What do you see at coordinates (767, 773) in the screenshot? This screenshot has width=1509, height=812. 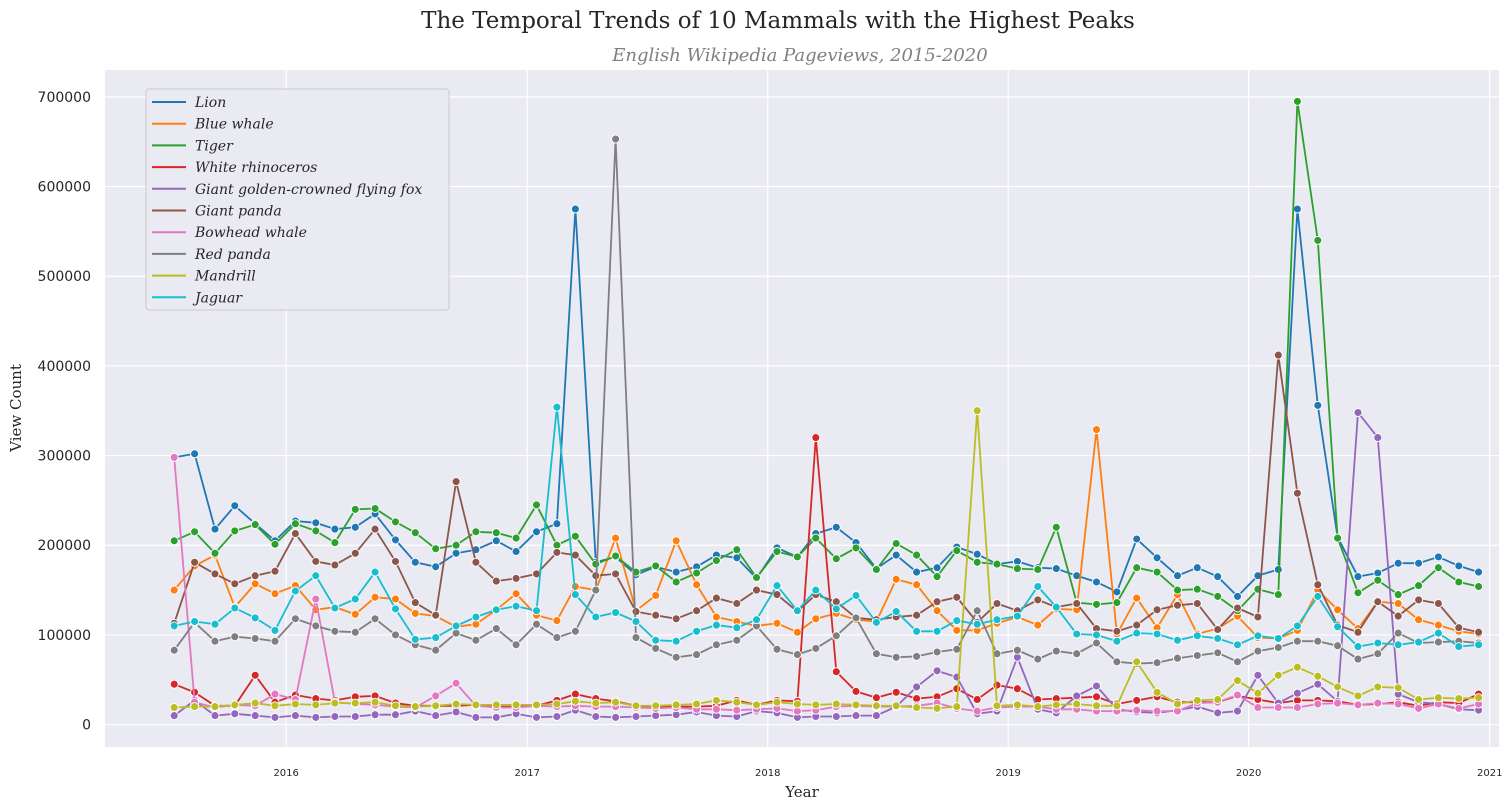 I see `x-tick-label: 2018` at bounding box center [767, 773].